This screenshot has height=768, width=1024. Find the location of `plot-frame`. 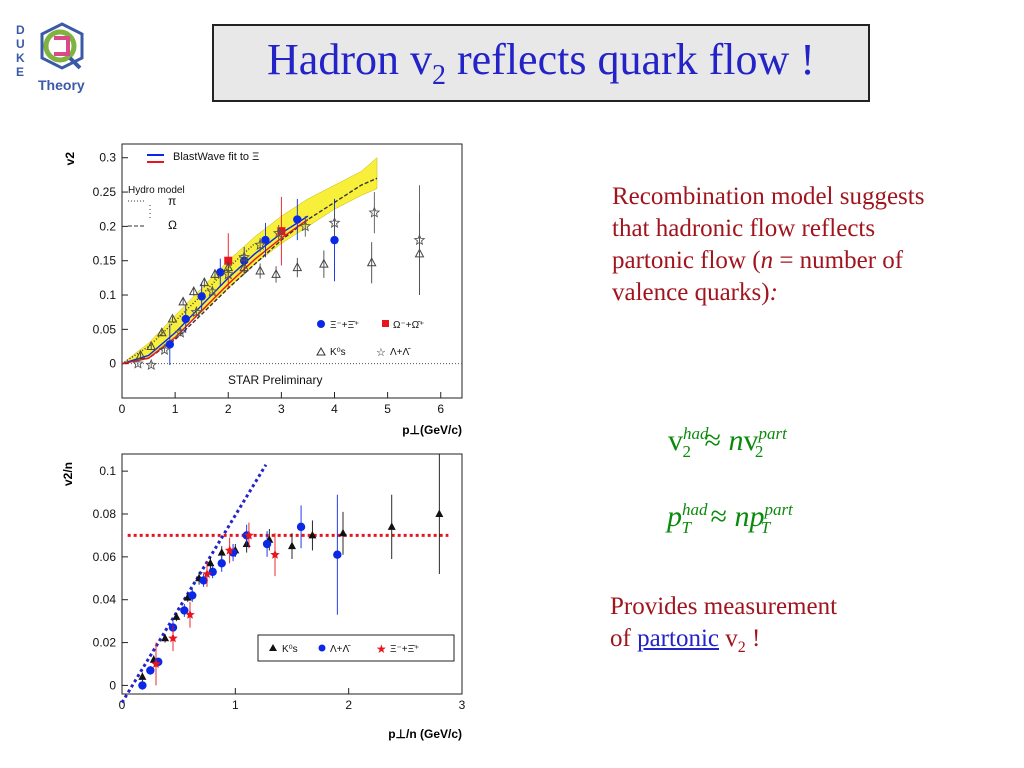

plot-frame is located at coordinates (292, 271).